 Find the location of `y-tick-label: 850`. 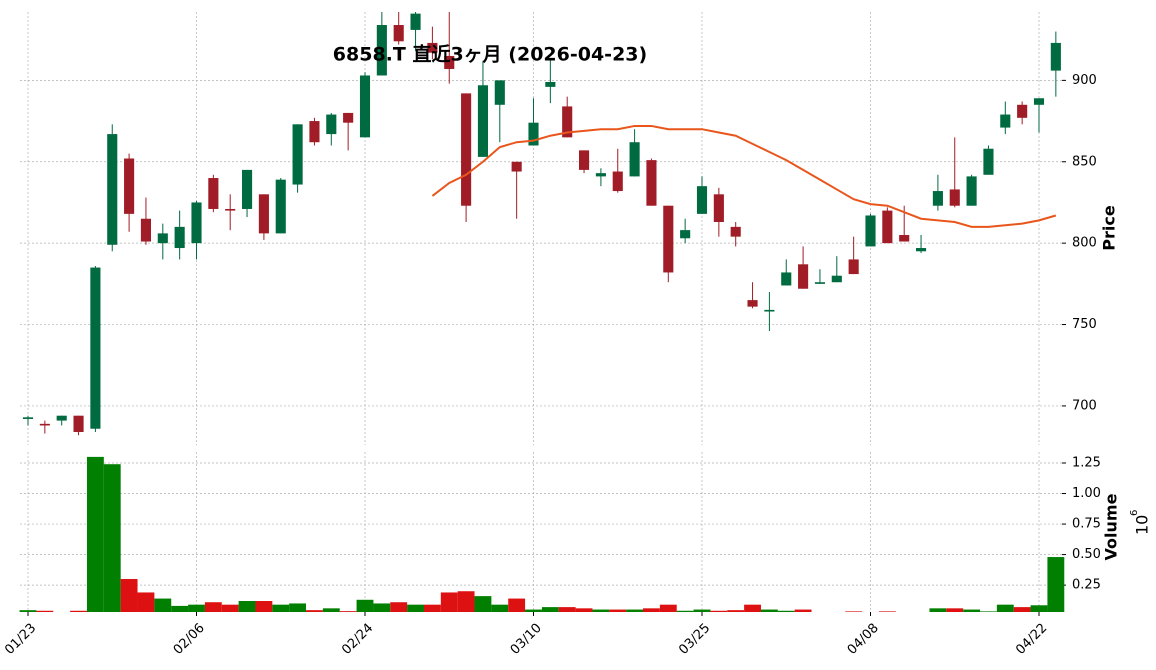

y-tick-label: 850 is located at coordinates (1084, 161).